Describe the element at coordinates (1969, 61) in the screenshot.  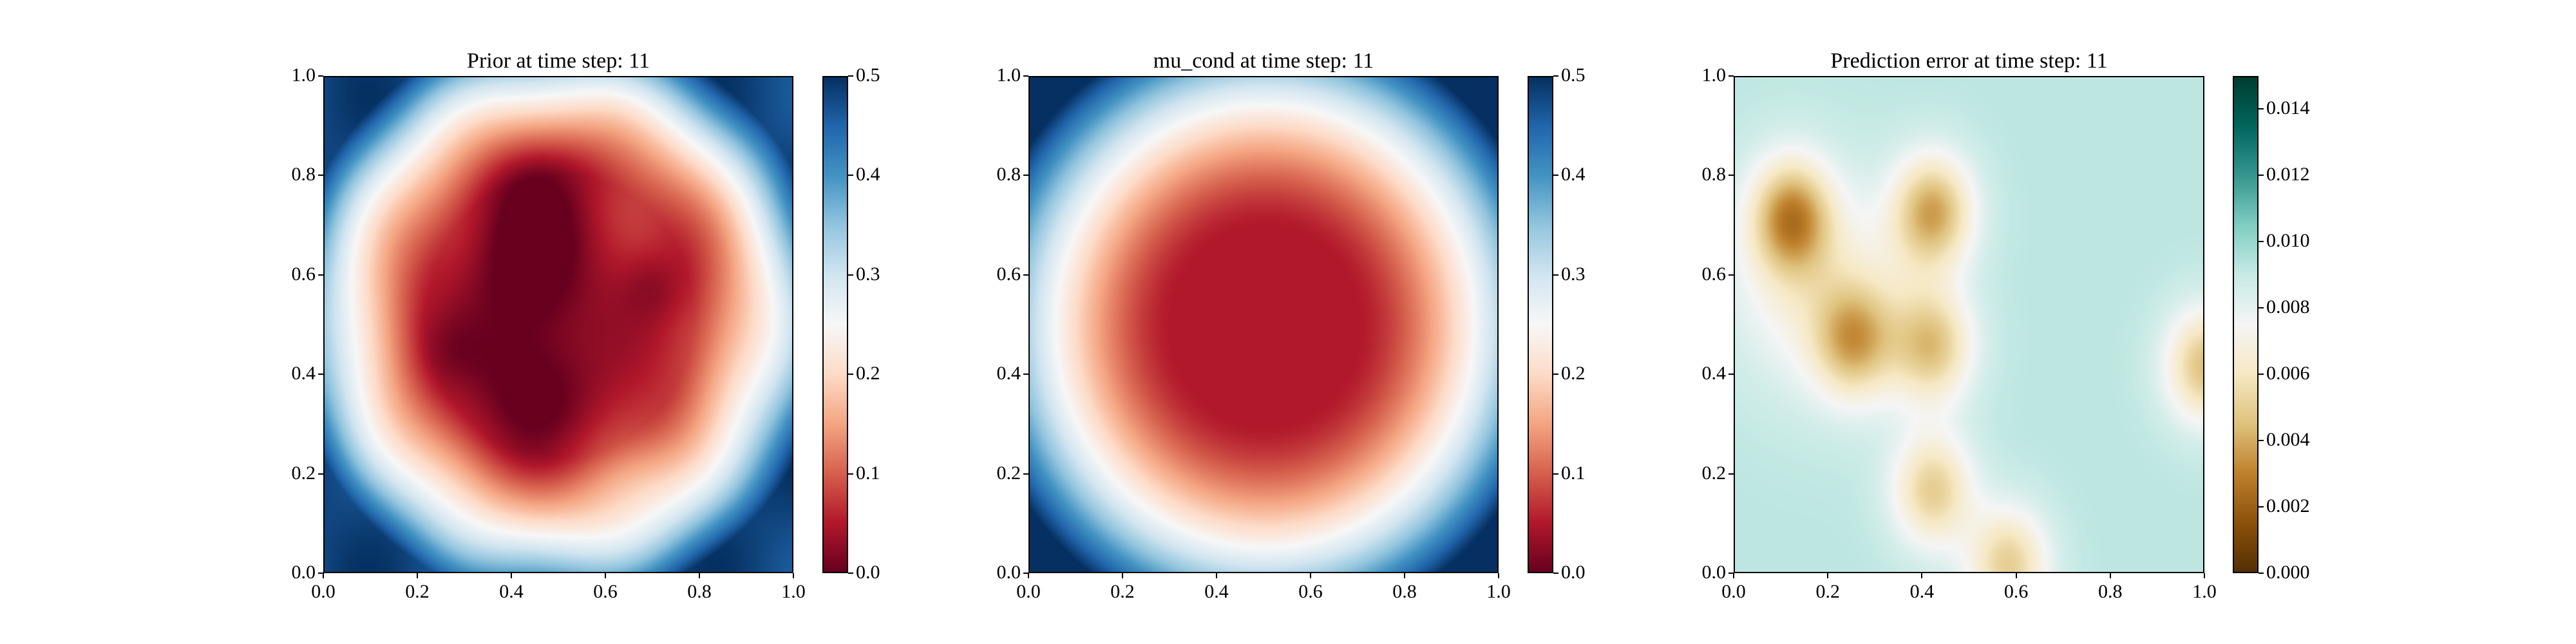
I see `chart-title: Prediction error at time step: 11` at that location.